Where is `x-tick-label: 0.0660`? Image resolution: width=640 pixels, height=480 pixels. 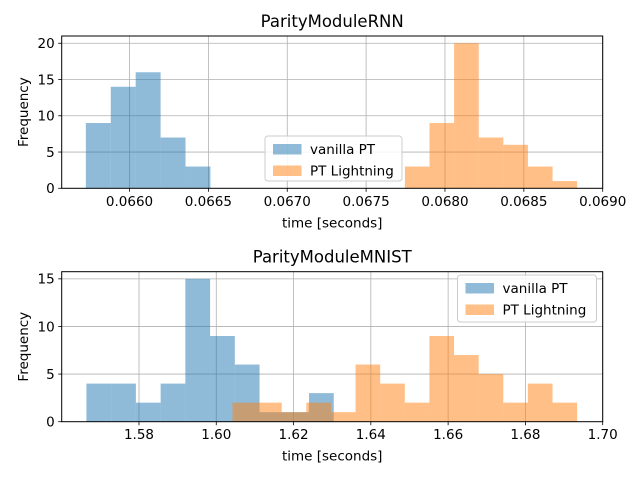
x-tick-label: 0.0660 is located at coordinates (129, 202).